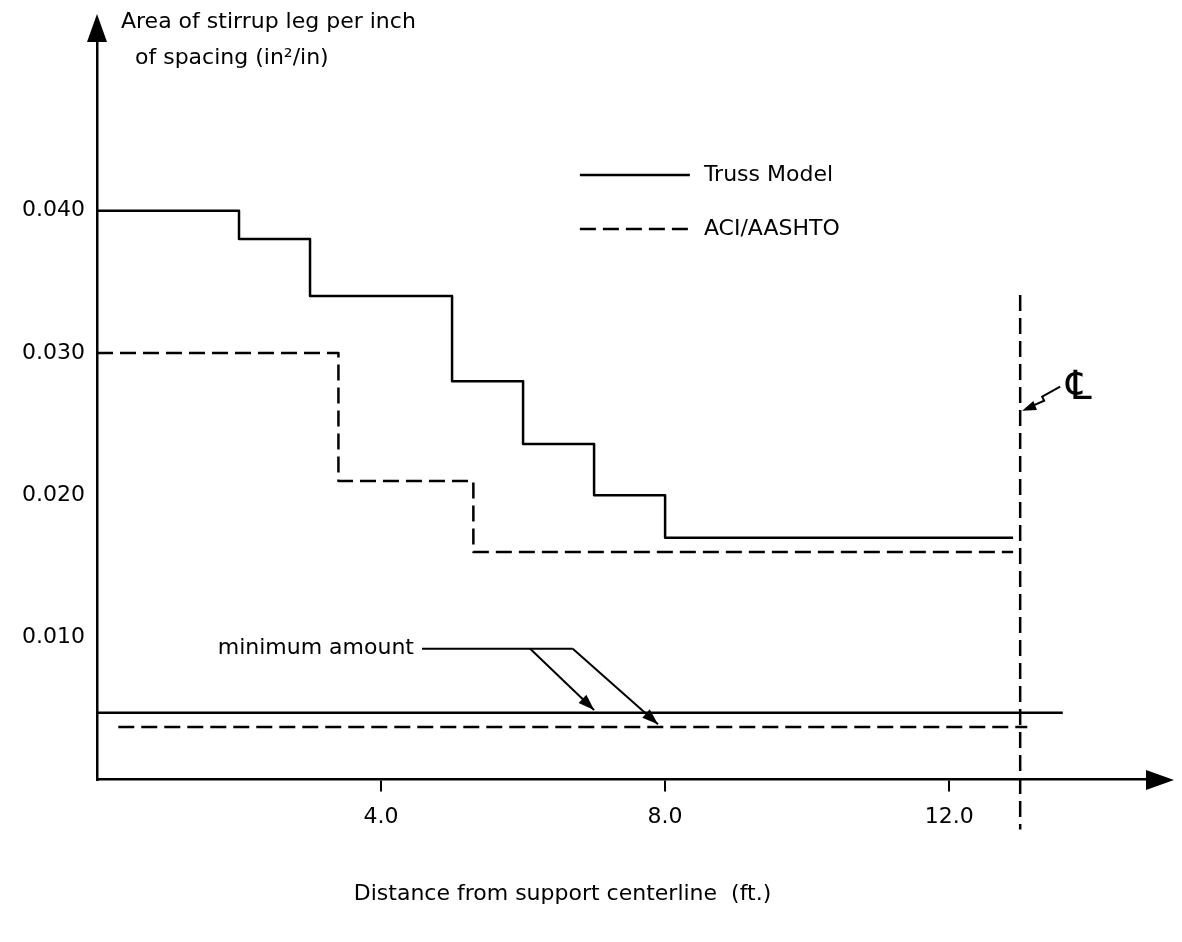 The image size is (1182, 942). I want to click on ref-line-label: ℄, so click(1079, 385).